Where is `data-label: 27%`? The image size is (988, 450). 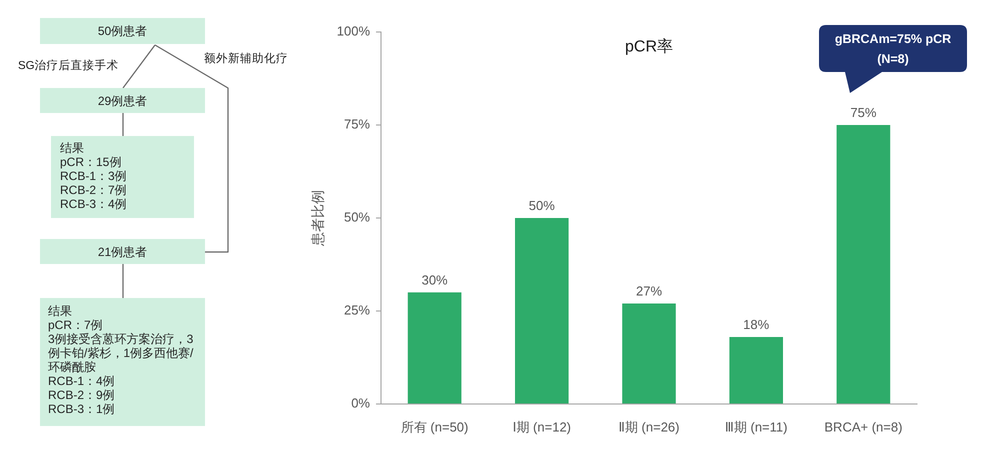 data-label: 27% is located at coordinates (649, 291).